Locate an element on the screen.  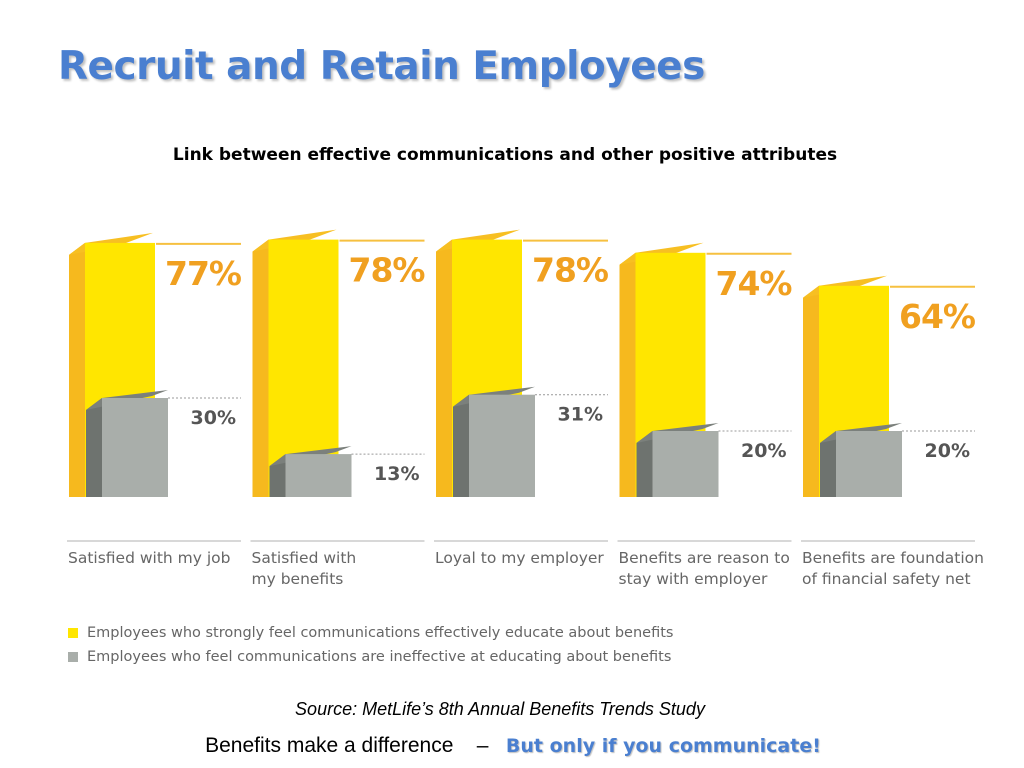
tagline-main: Benefits make a difference is located at coordinates (329, 745).